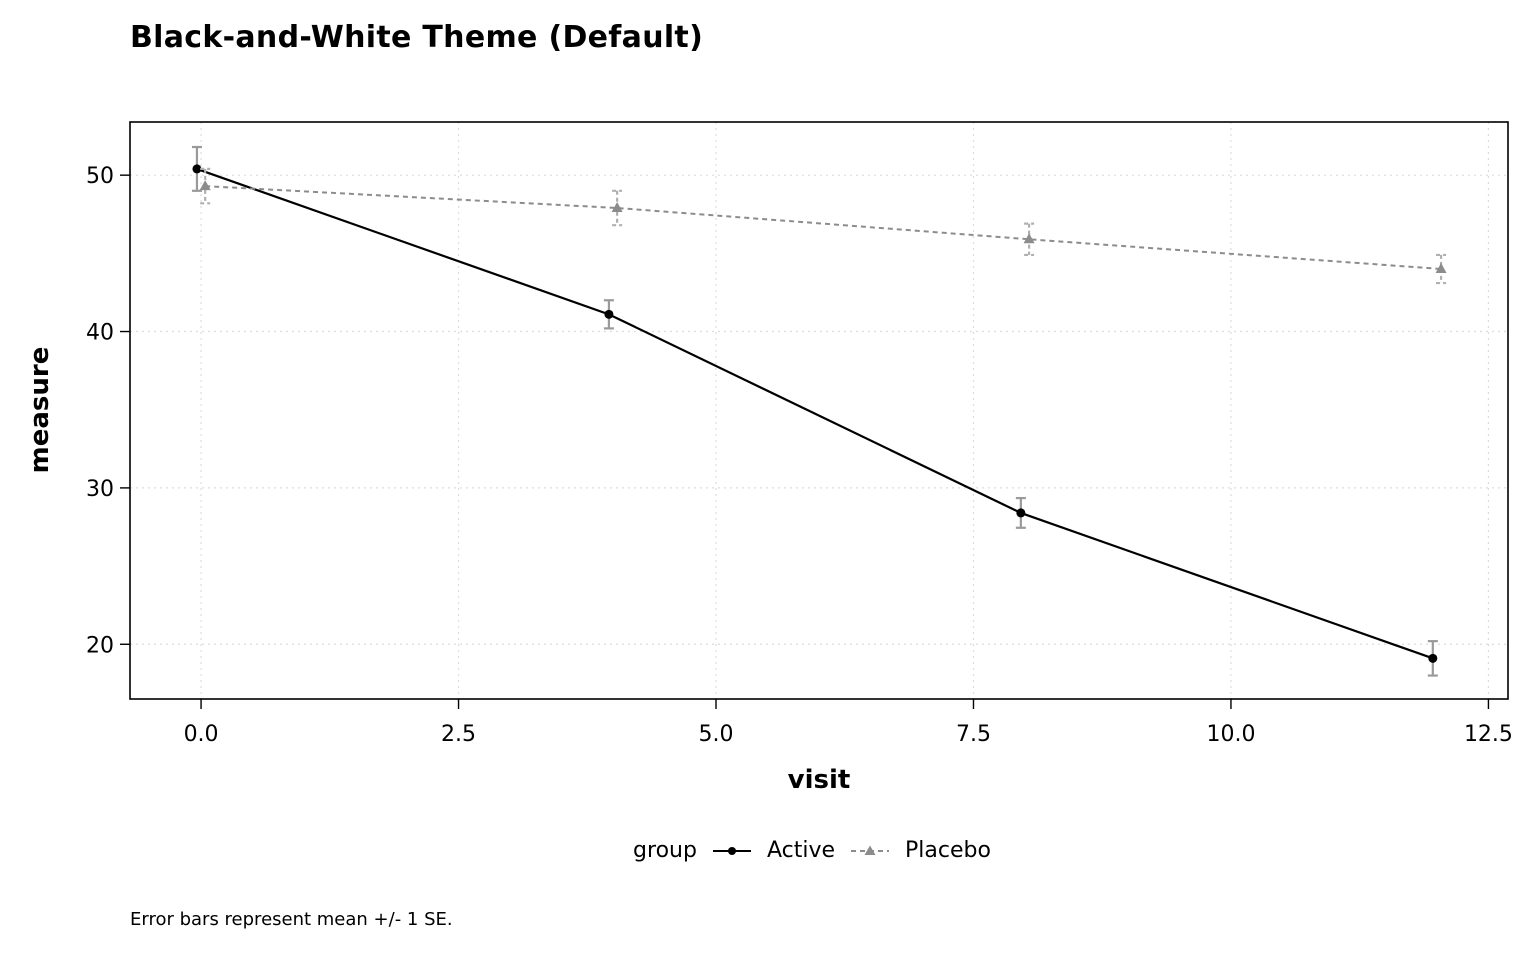 This screenshot has width=1536, height=960. I want to click on legend-label-active: Active, so click(801, 850).